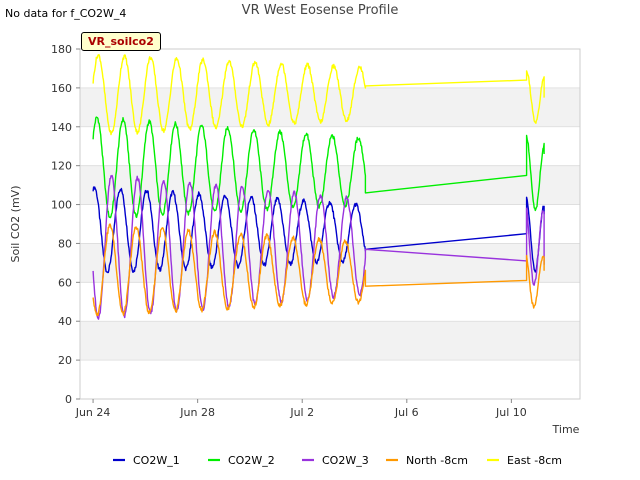 The height and width of the screenshot is (480, 640). I want to click on legend-label-north-8cm: North -8cm, so click(437, 460).